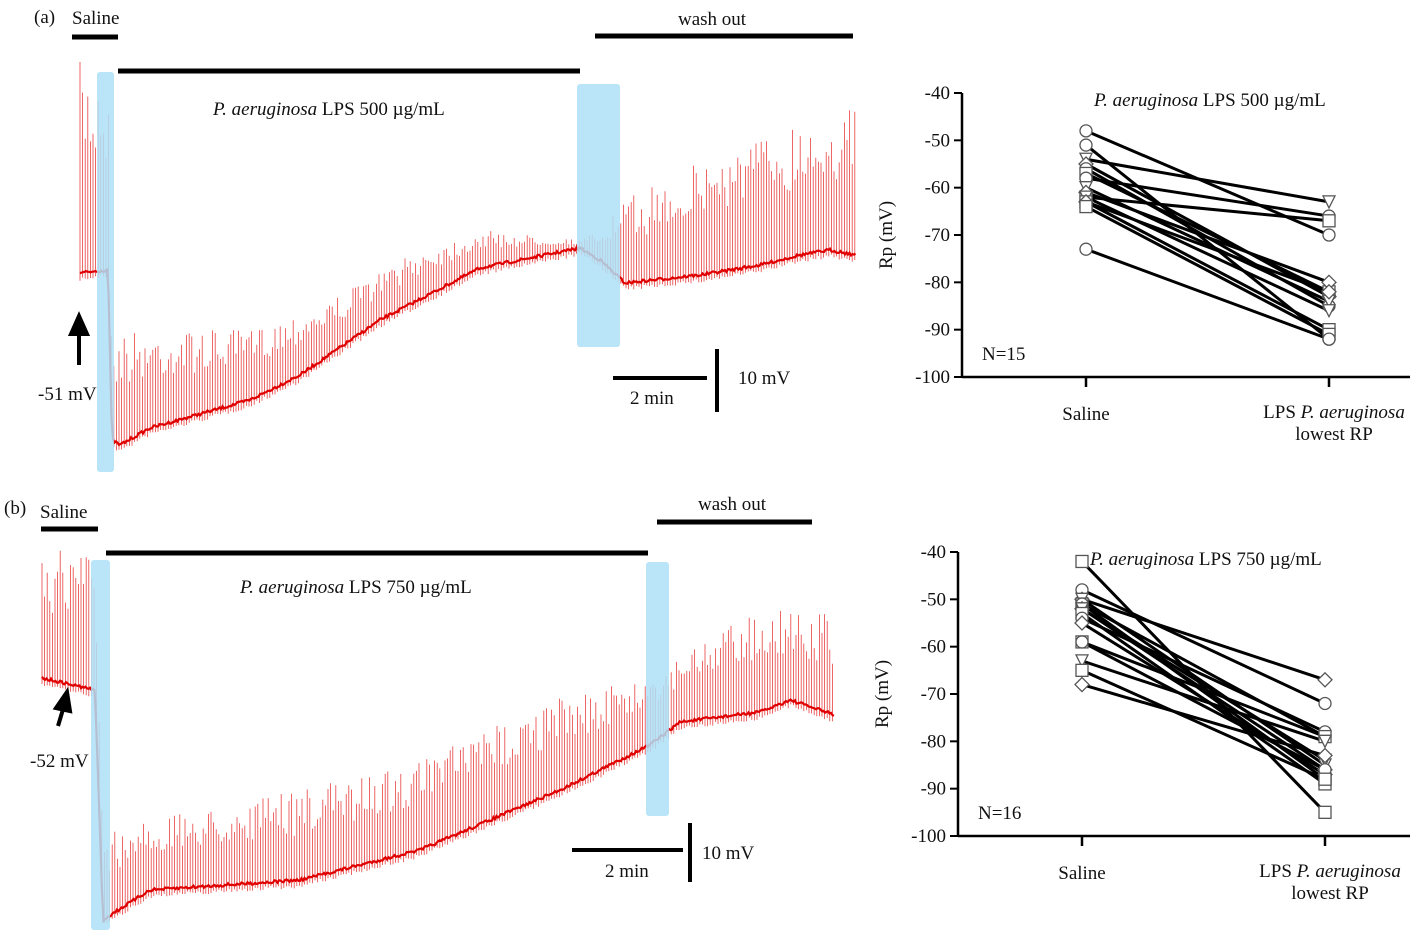 The height and width of the screenshot is (950, 1428). I want to click on panel-b-saline-label: Saline, so click(64, 512).